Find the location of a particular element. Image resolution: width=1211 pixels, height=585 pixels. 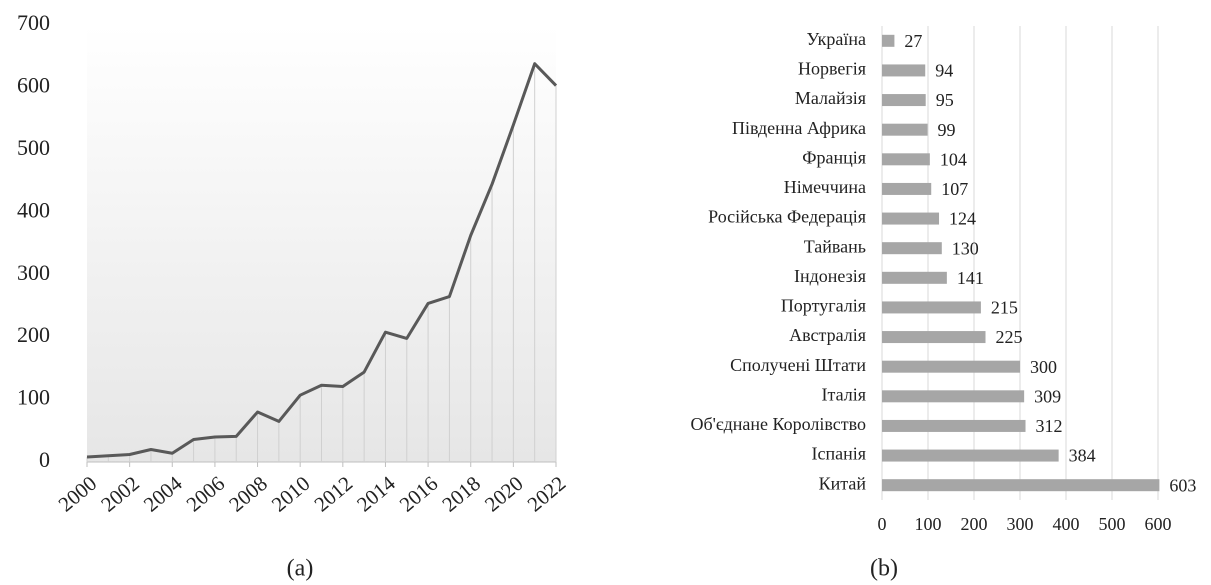

y-tick-label: 300 is located at coordinates (33, 272).